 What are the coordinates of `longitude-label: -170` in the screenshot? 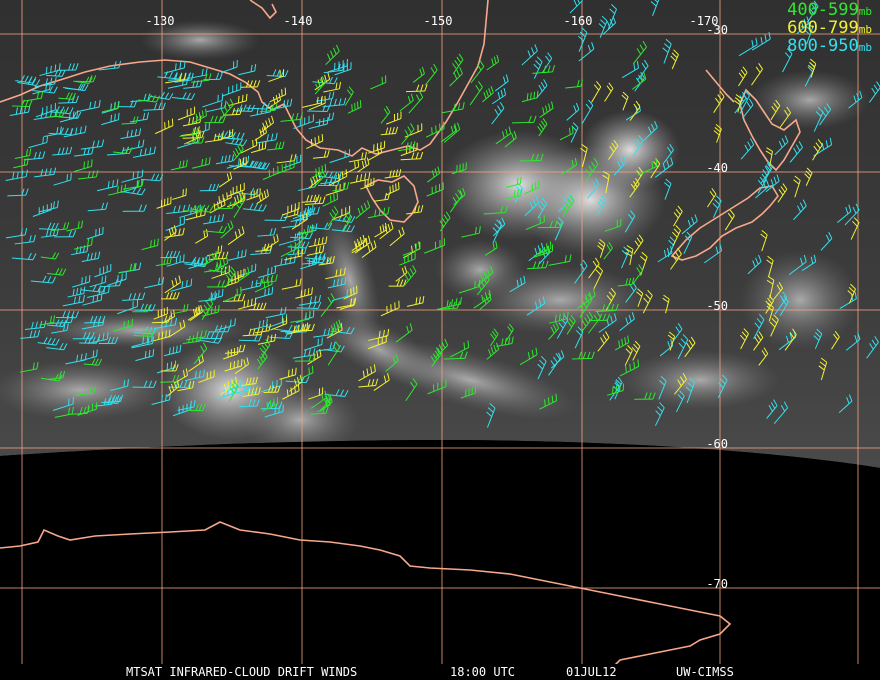 It's located at (704, 21).